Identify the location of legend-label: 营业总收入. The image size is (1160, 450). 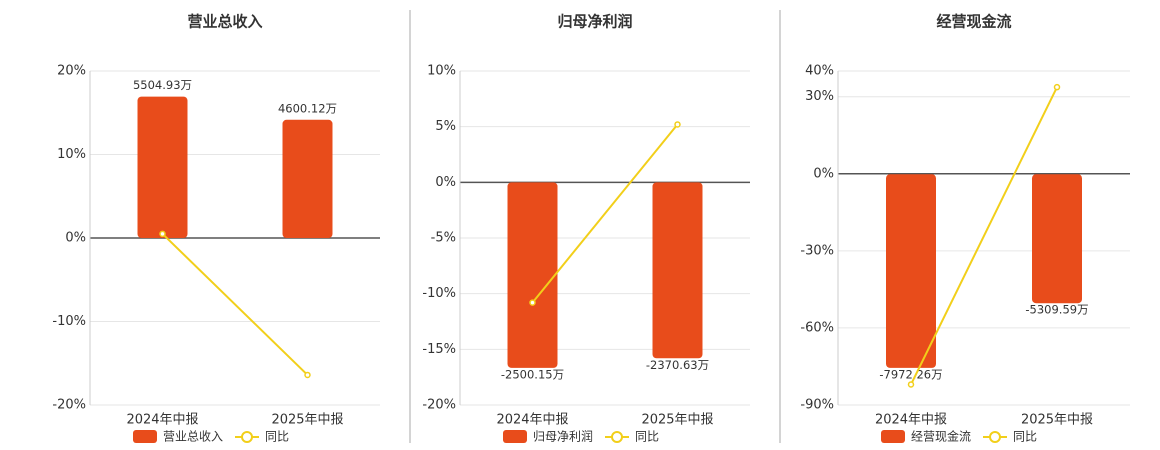
(193, 437).